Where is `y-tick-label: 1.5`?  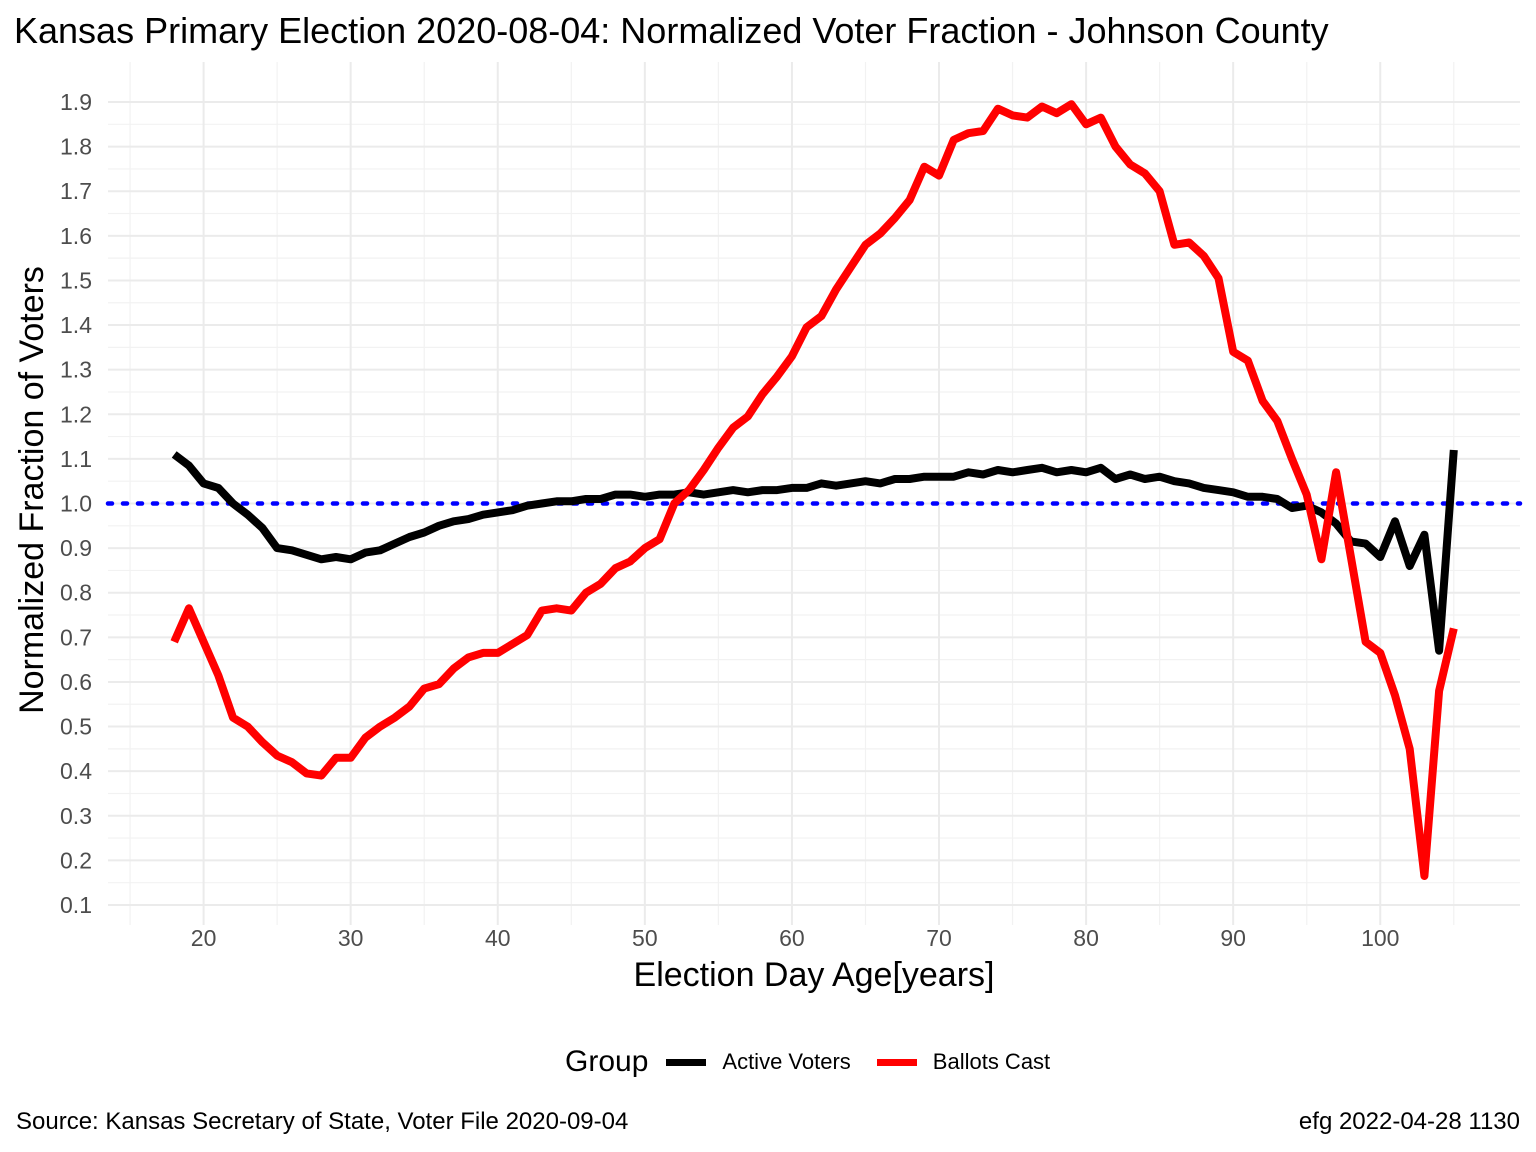
y-tick-label: 1.5 is located at coordinates (76, 280).